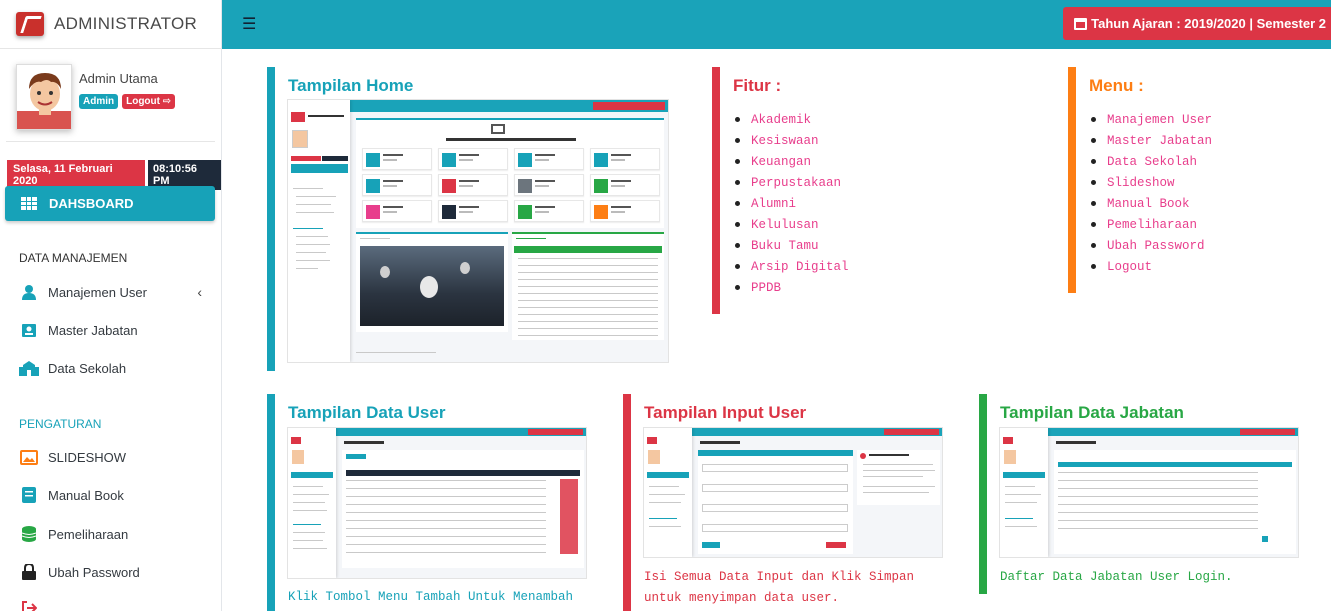 The width and height of the screenshot is (1331, 611). Describe the element at coordinates (793, 492) in the screenshot. I see `input-user-screenshot` at that location.